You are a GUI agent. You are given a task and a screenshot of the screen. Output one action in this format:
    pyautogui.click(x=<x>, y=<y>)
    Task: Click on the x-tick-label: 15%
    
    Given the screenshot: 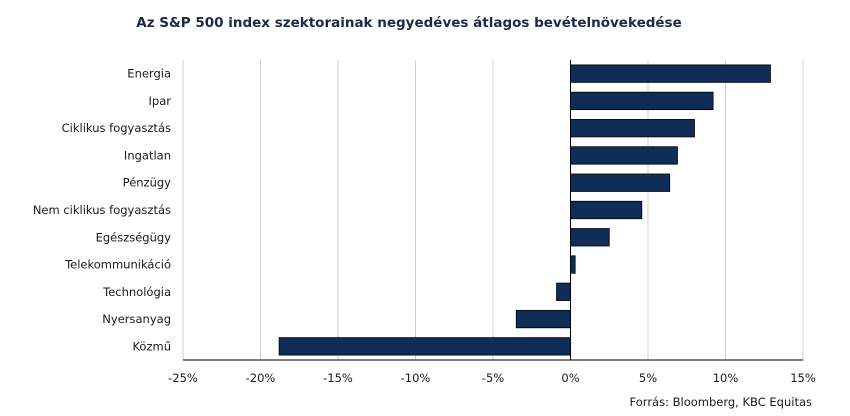 What is the action you would take?
    pyautogui.click(x=803, y=378)
    